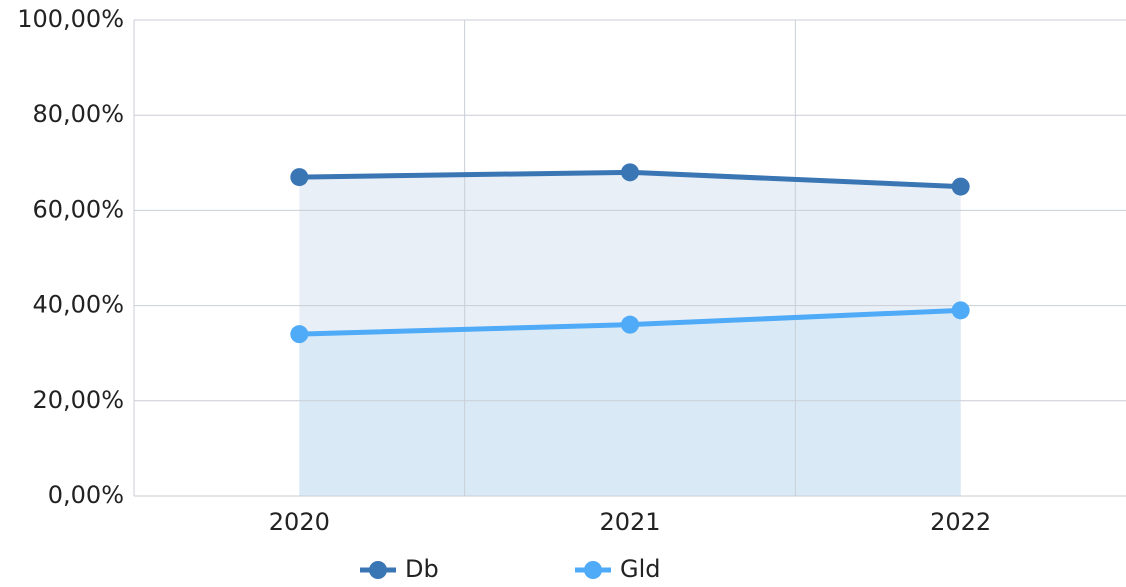 This screenshot has width=1126, height=587. Describe the element at coordinates (78, 209) in the screenshot. I see `y-tick-label: 60,00%` at that location.